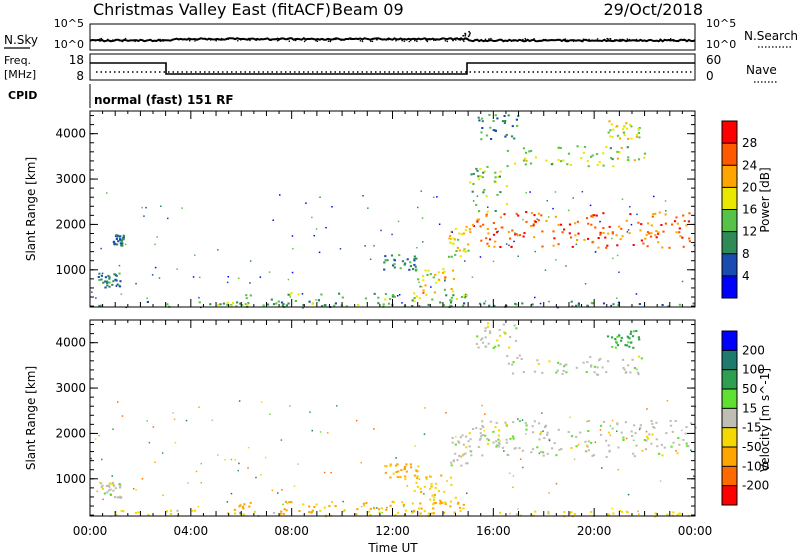 The height and width of the screenshot is (554, 800). I want to click on time-tick-label: 12:00, so click(392, 531).